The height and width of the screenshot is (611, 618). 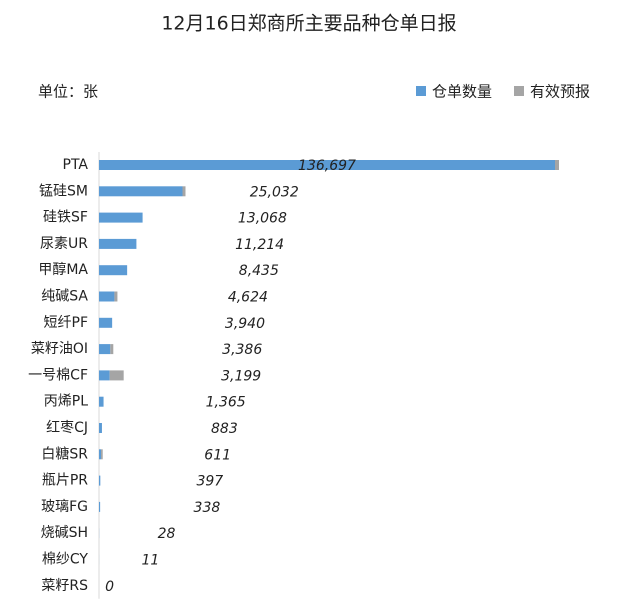 I want to click on category-label: 烧碱SH, so click(x=64, y=533).